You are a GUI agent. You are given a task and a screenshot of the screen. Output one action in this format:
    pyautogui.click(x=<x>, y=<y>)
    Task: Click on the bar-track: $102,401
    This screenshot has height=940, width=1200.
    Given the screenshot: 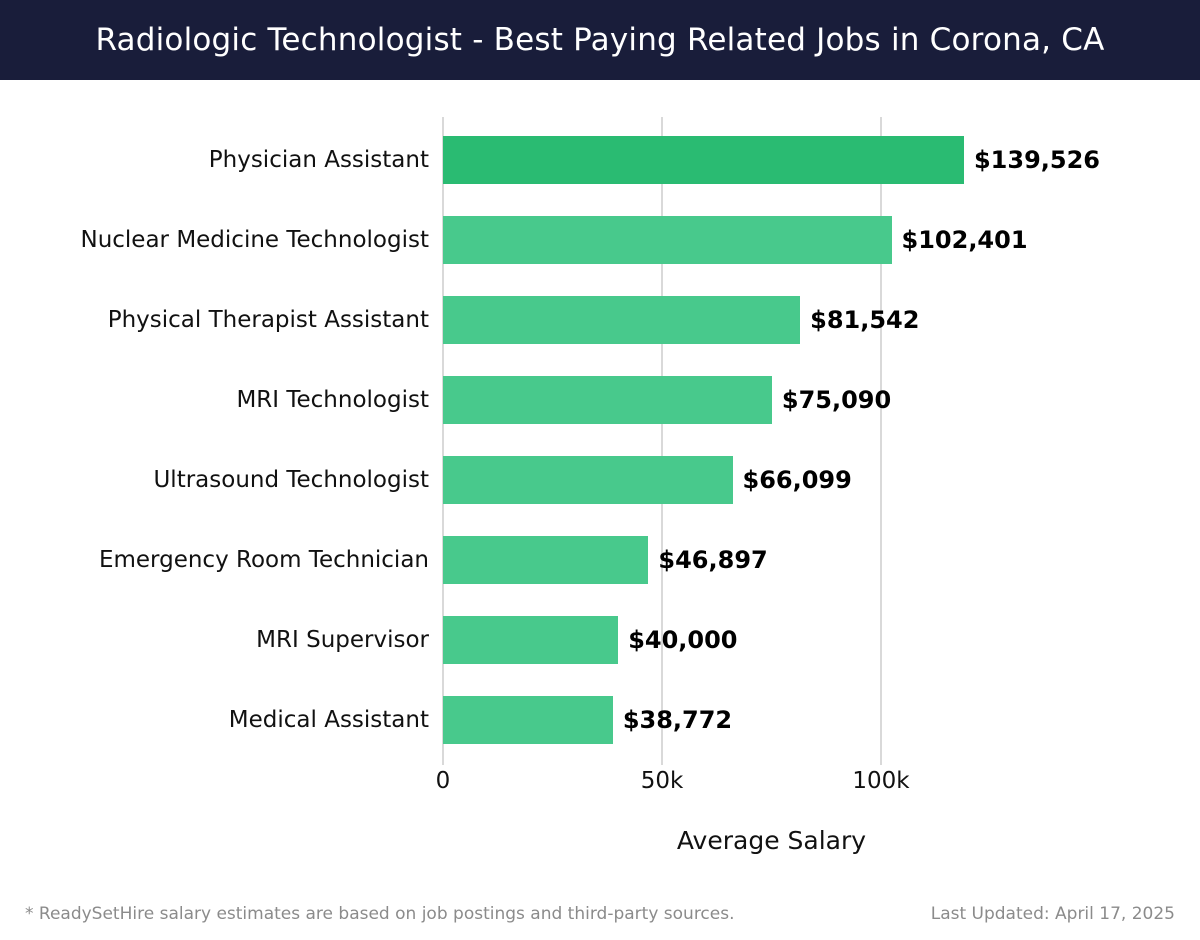 What is the action you would take?
    pyautogui.click(x=771, y=240)
    